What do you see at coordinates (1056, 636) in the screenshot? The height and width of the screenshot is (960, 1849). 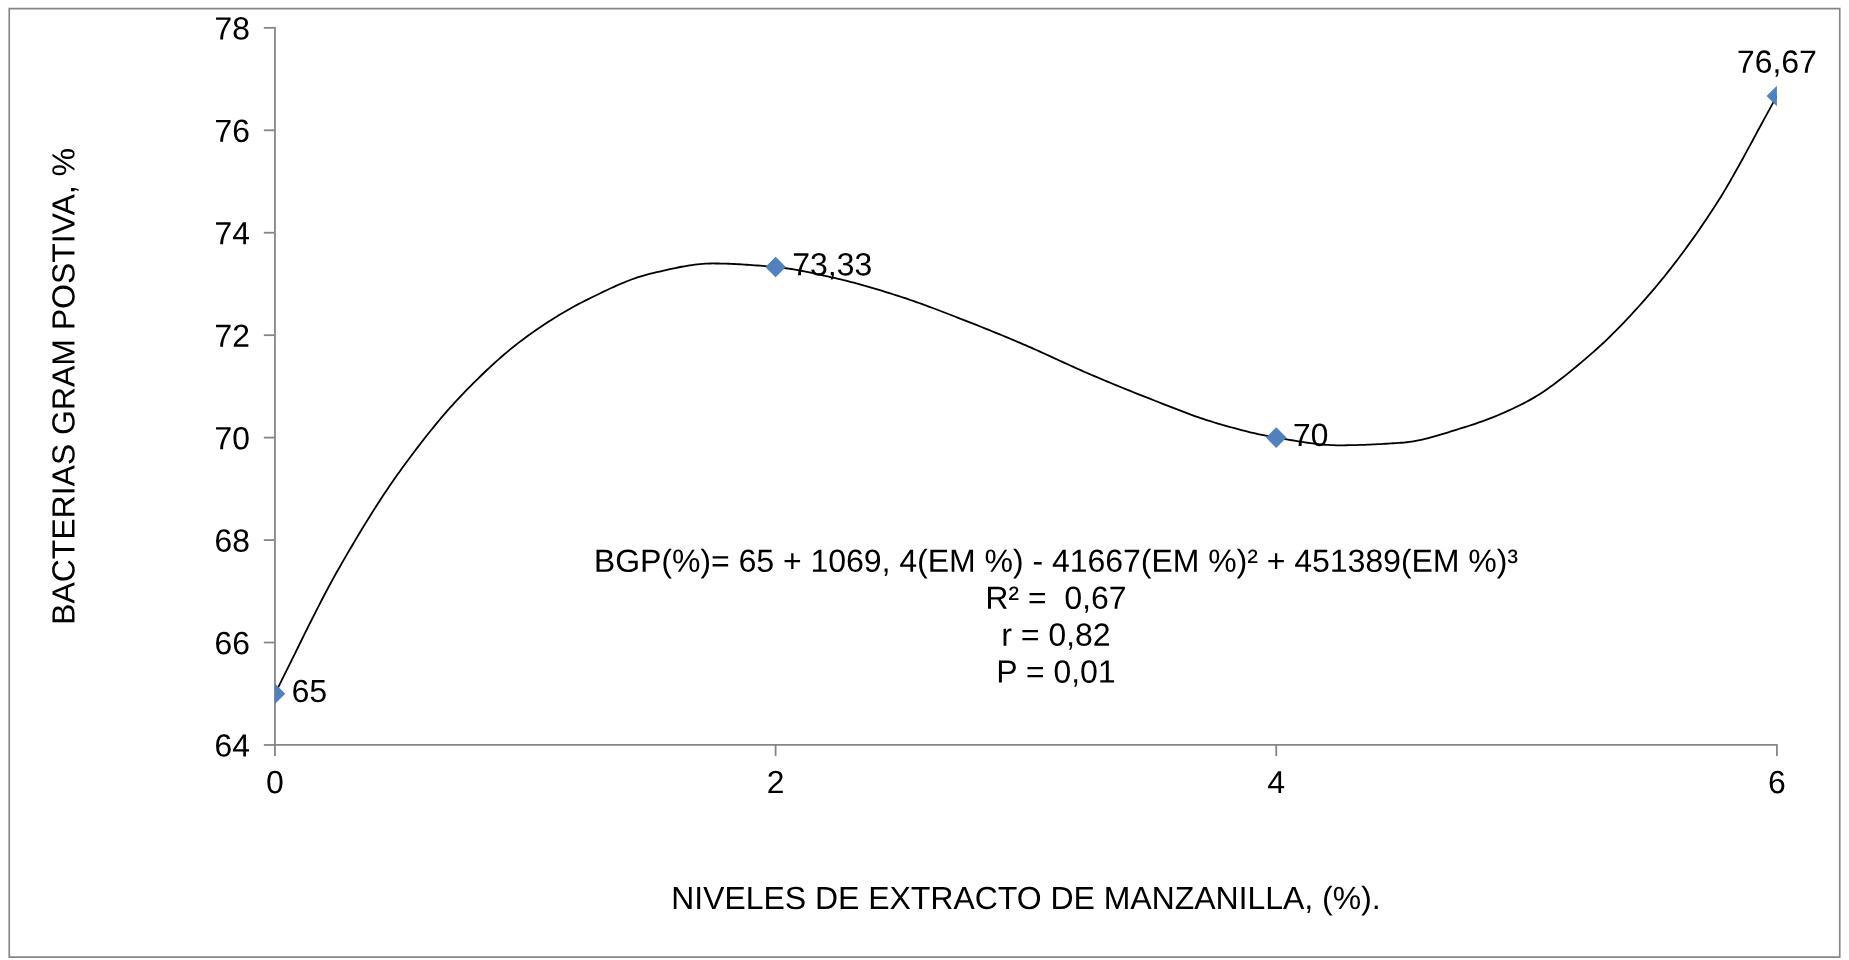 I see `annotation: r = 0,82` at bounding box center [1056, 636].